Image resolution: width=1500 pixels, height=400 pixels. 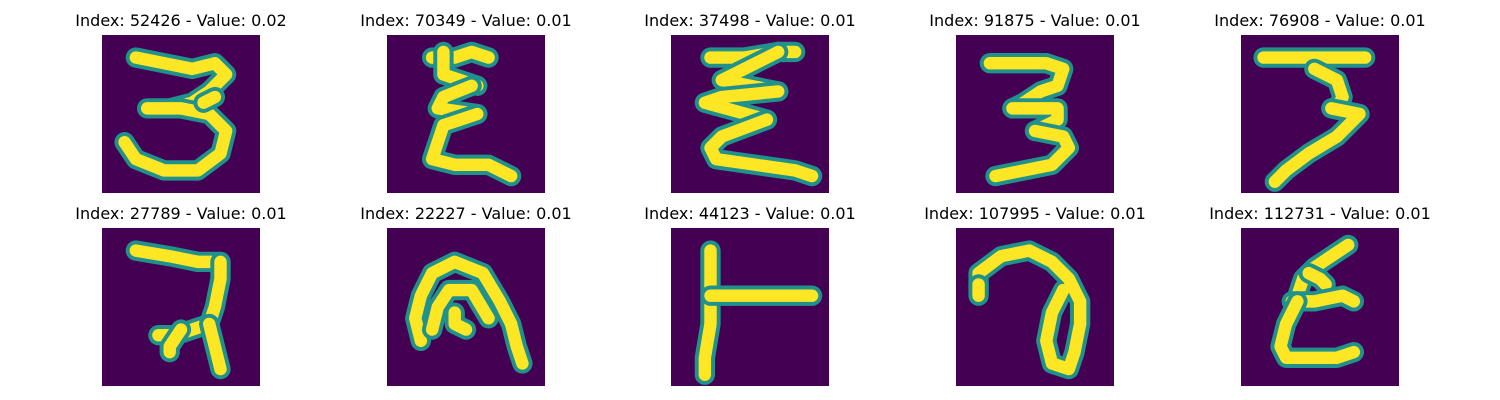 What do you see at coordinates (466, 20) in the screenshot?
I see `panel-title: Index: 70349 - Value: 0.01` at bounding box center [466, 20].